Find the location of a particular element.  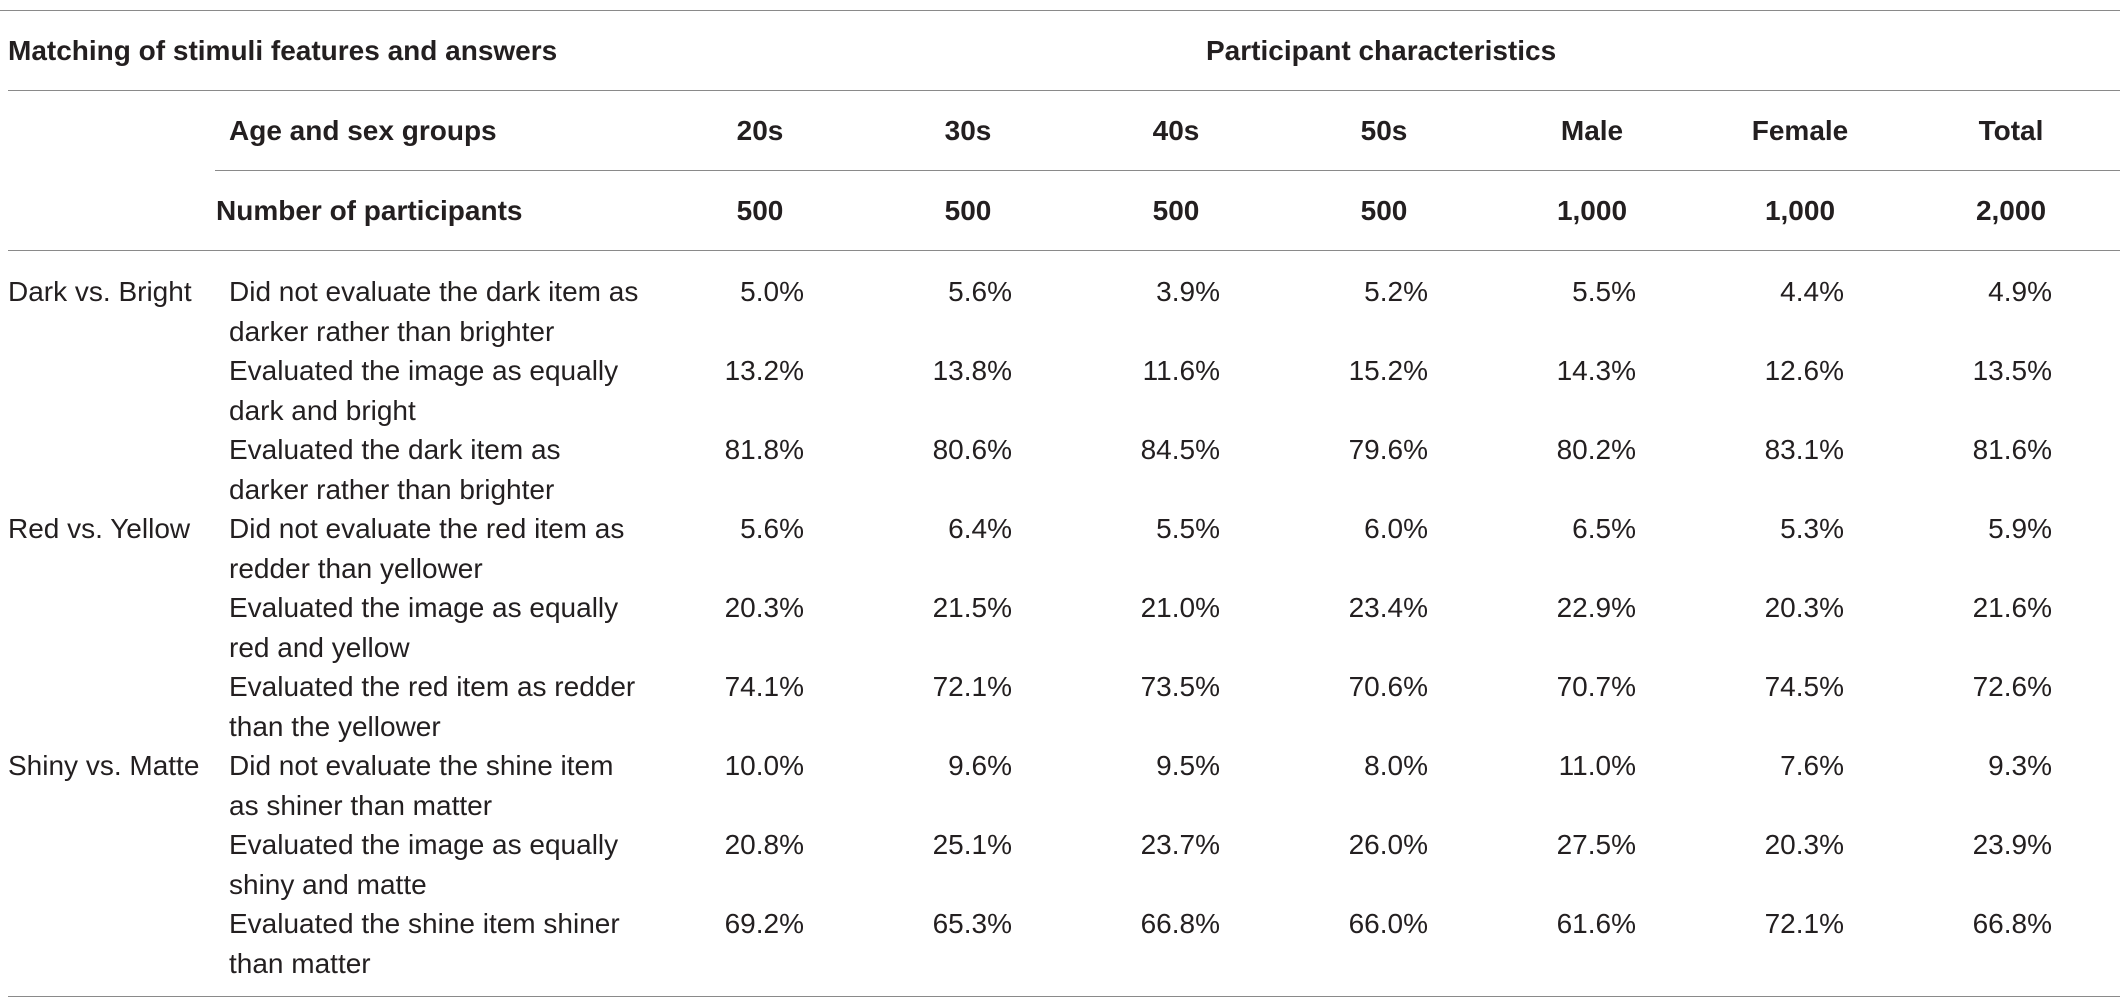

count-row-label: Number of participants is located at coordinates (369, 210).